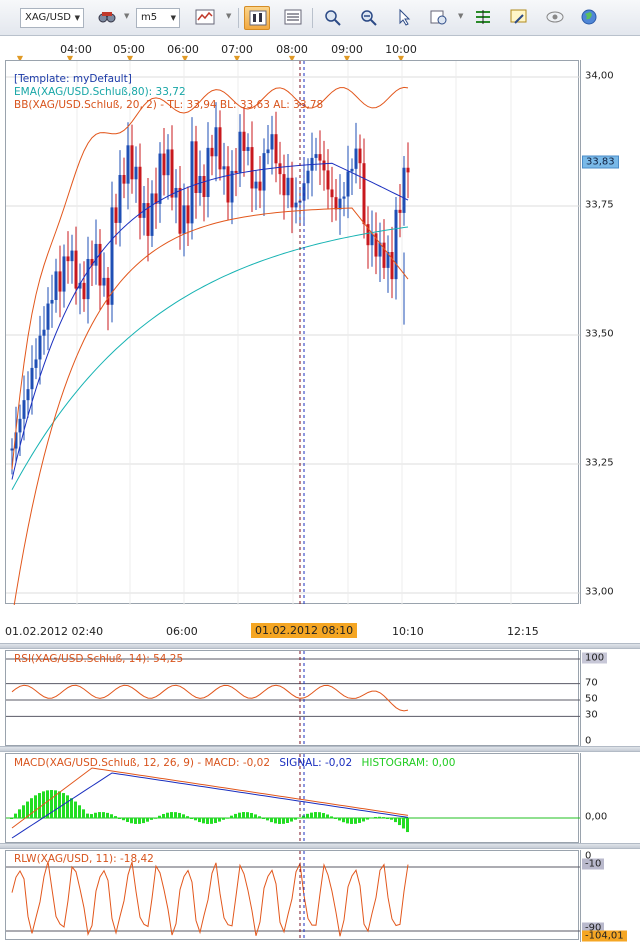 This screenshot has width=640, height=942. I want to click on web-button, so click(589, 18).